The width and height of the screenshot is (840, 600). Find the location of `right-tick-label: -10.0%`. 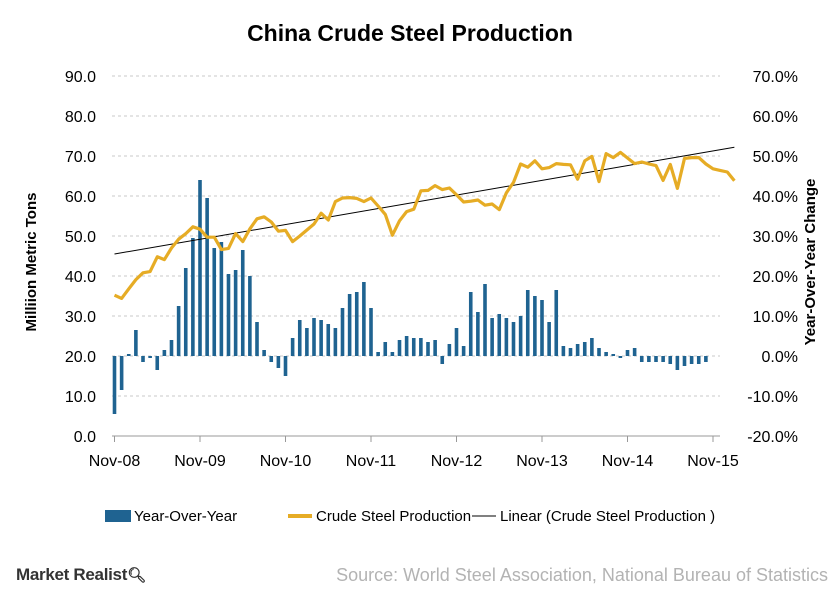

right-tick-label: -10.0% is located at coordinates (772, 397).